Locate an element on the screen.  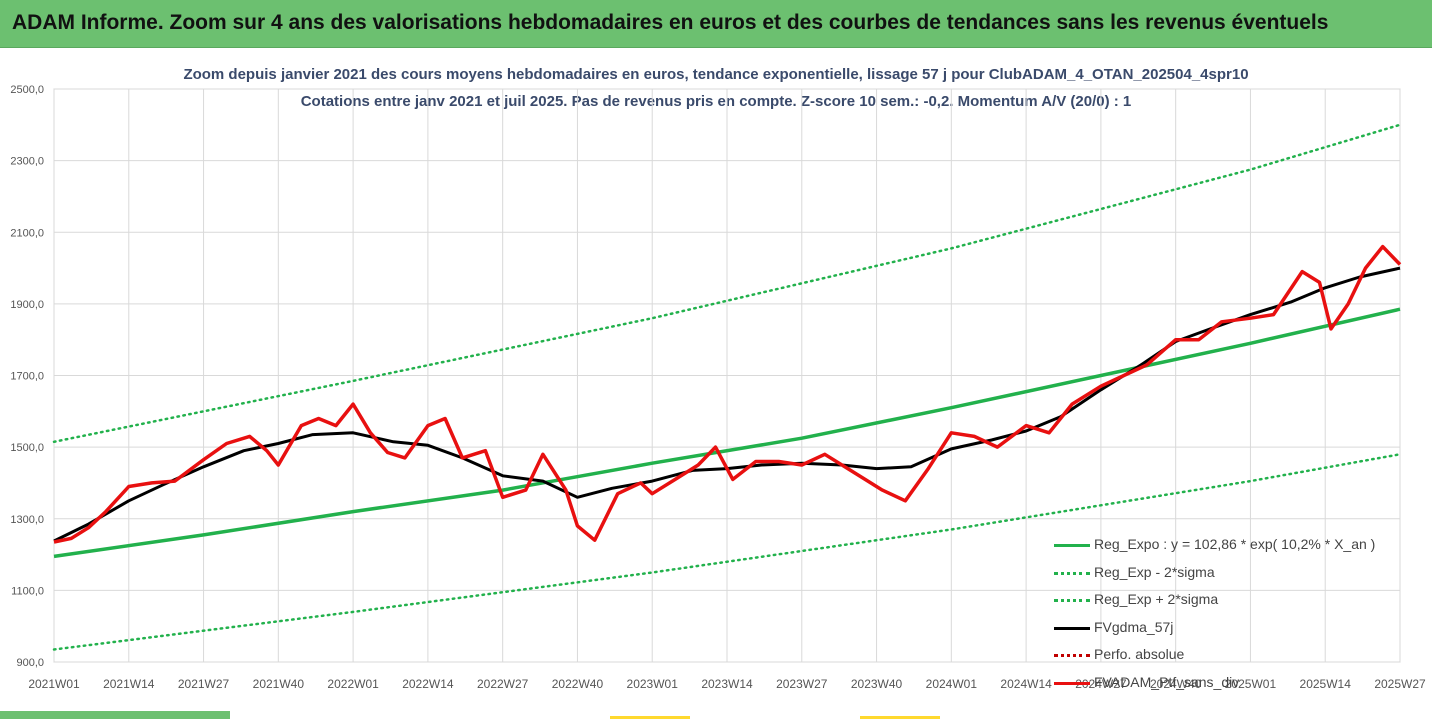
x-tick-label: 2022W40 is located at coordinates (578, 684).